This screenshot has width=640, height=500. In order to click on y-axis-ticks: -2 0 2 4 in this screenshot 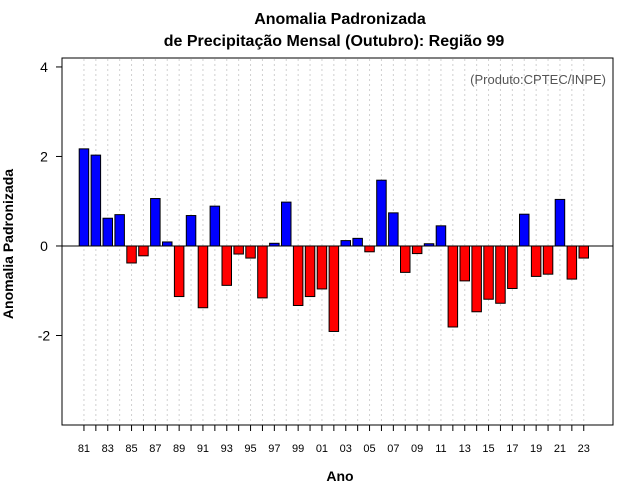, I will do `click(50, 201)`.